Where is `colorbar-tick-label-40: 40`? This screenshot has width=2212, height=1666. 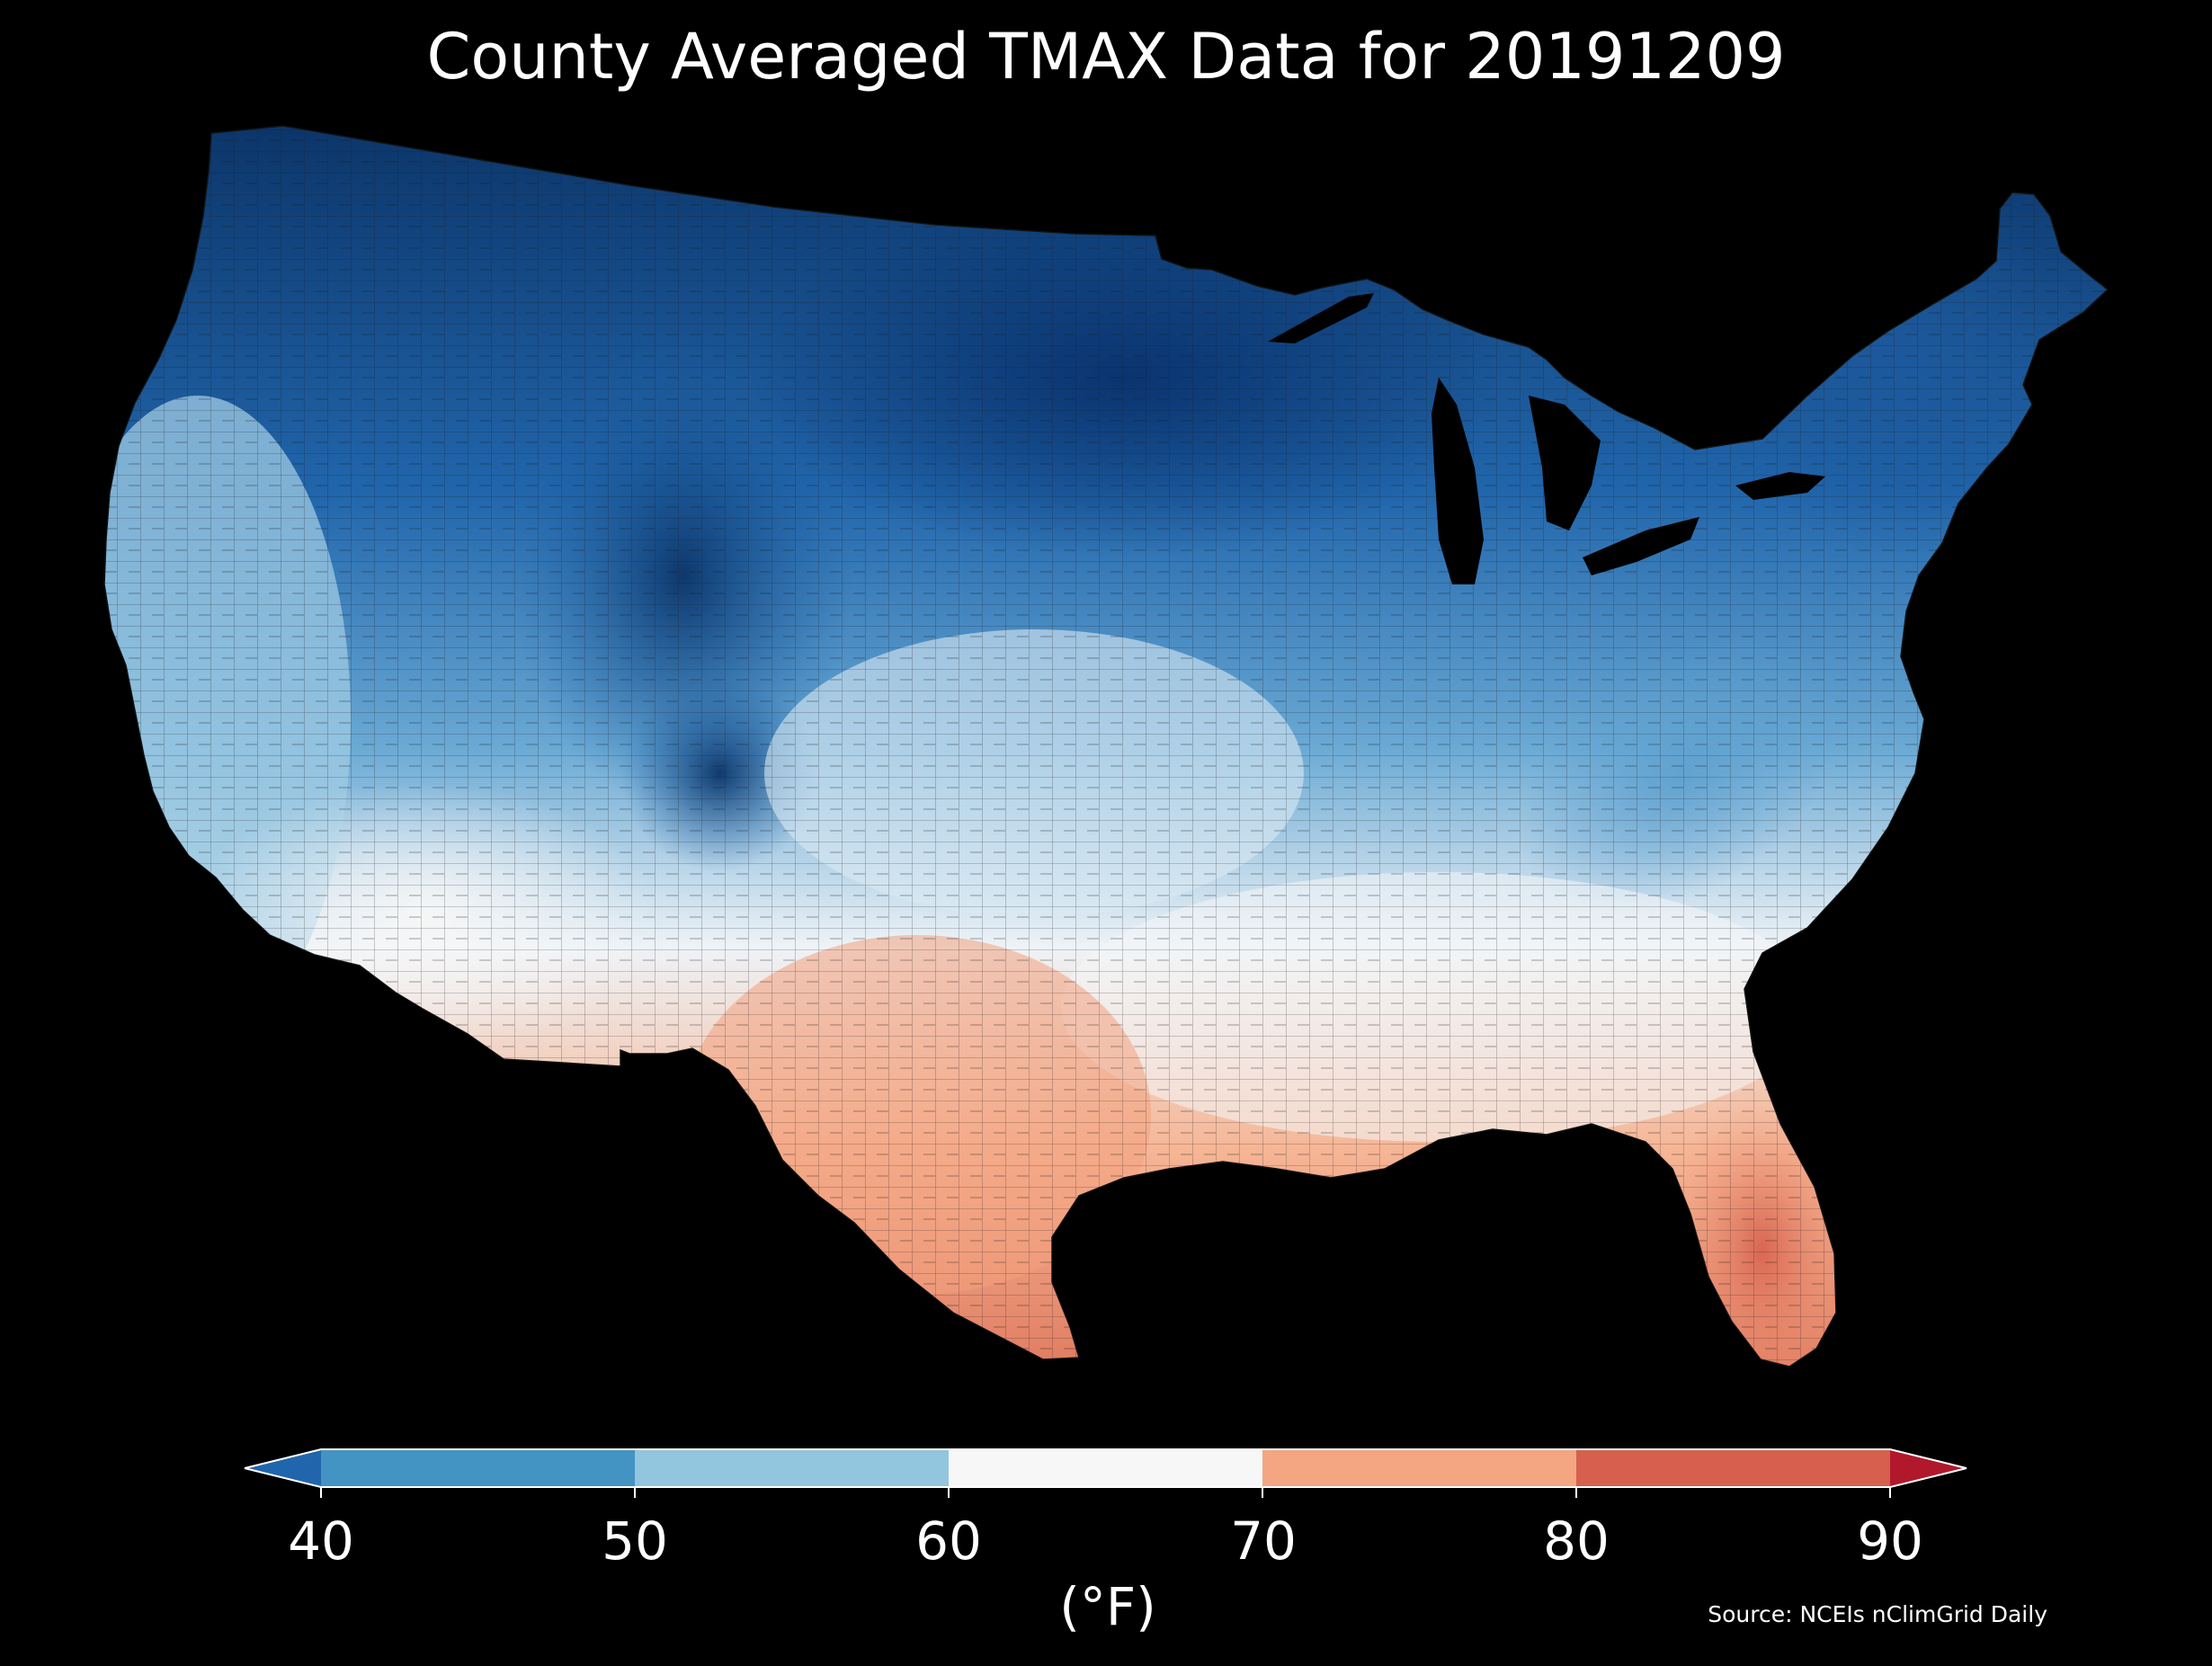
colorbar-tick-label-40: 40 is located at coordinates (321, 1541).